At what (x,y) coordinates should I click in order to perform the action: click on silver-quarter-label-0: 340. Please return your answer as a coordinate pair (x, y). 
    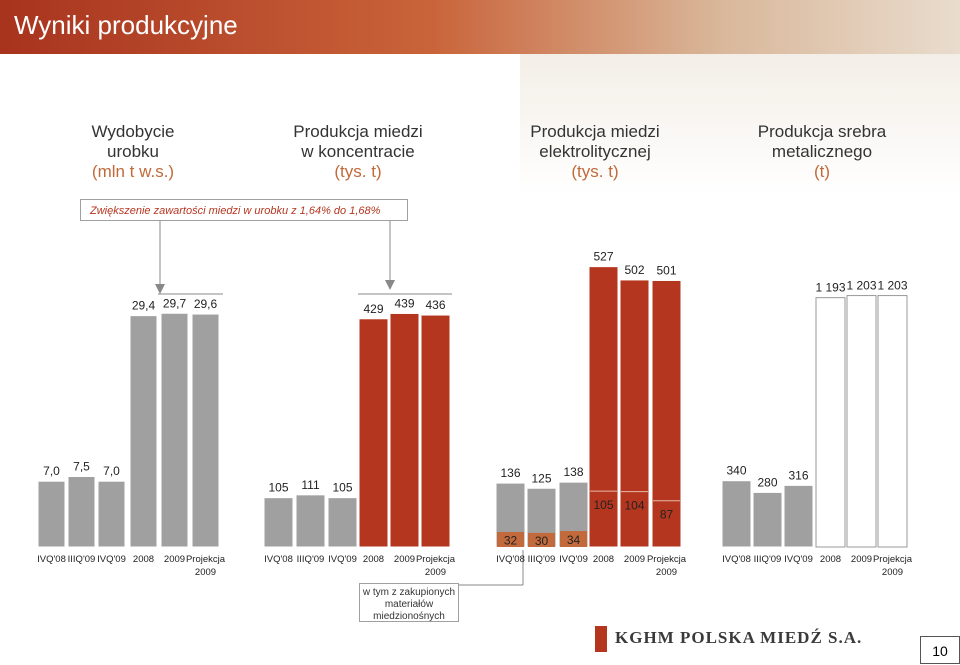
    Looking at the image, I should click on (736, 471).